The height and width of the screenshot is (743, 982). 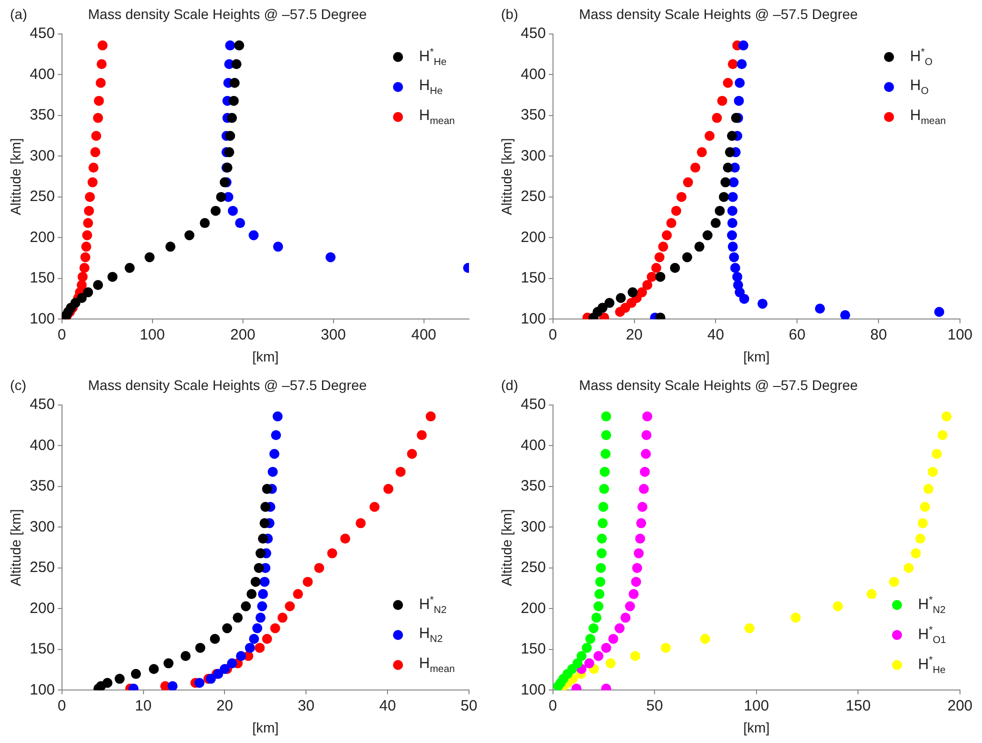 What do you see at coordinates (509, 385) in the screenshot?
I see `text: (d)` at bounding box center [509, 385].